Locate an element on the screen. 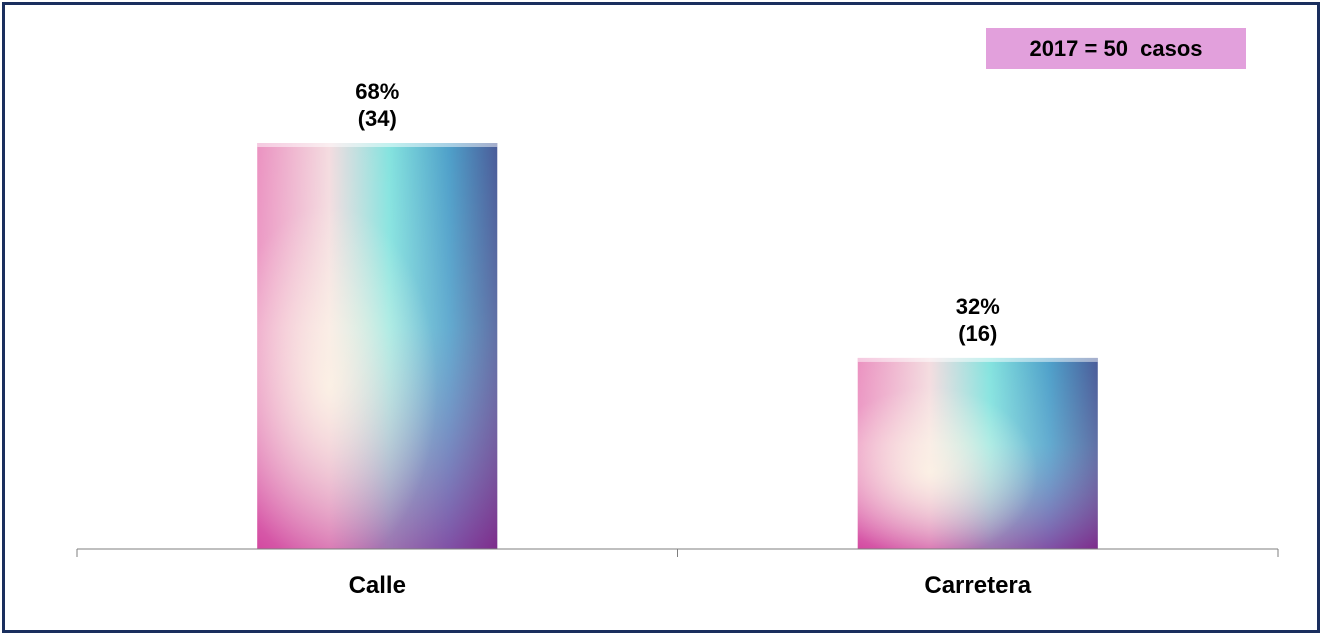 Image resolution: width=1326 pixels, height=639 pixels. sample-size-badge: 2017 = 50 casos is located at coordinates (1116, 48).